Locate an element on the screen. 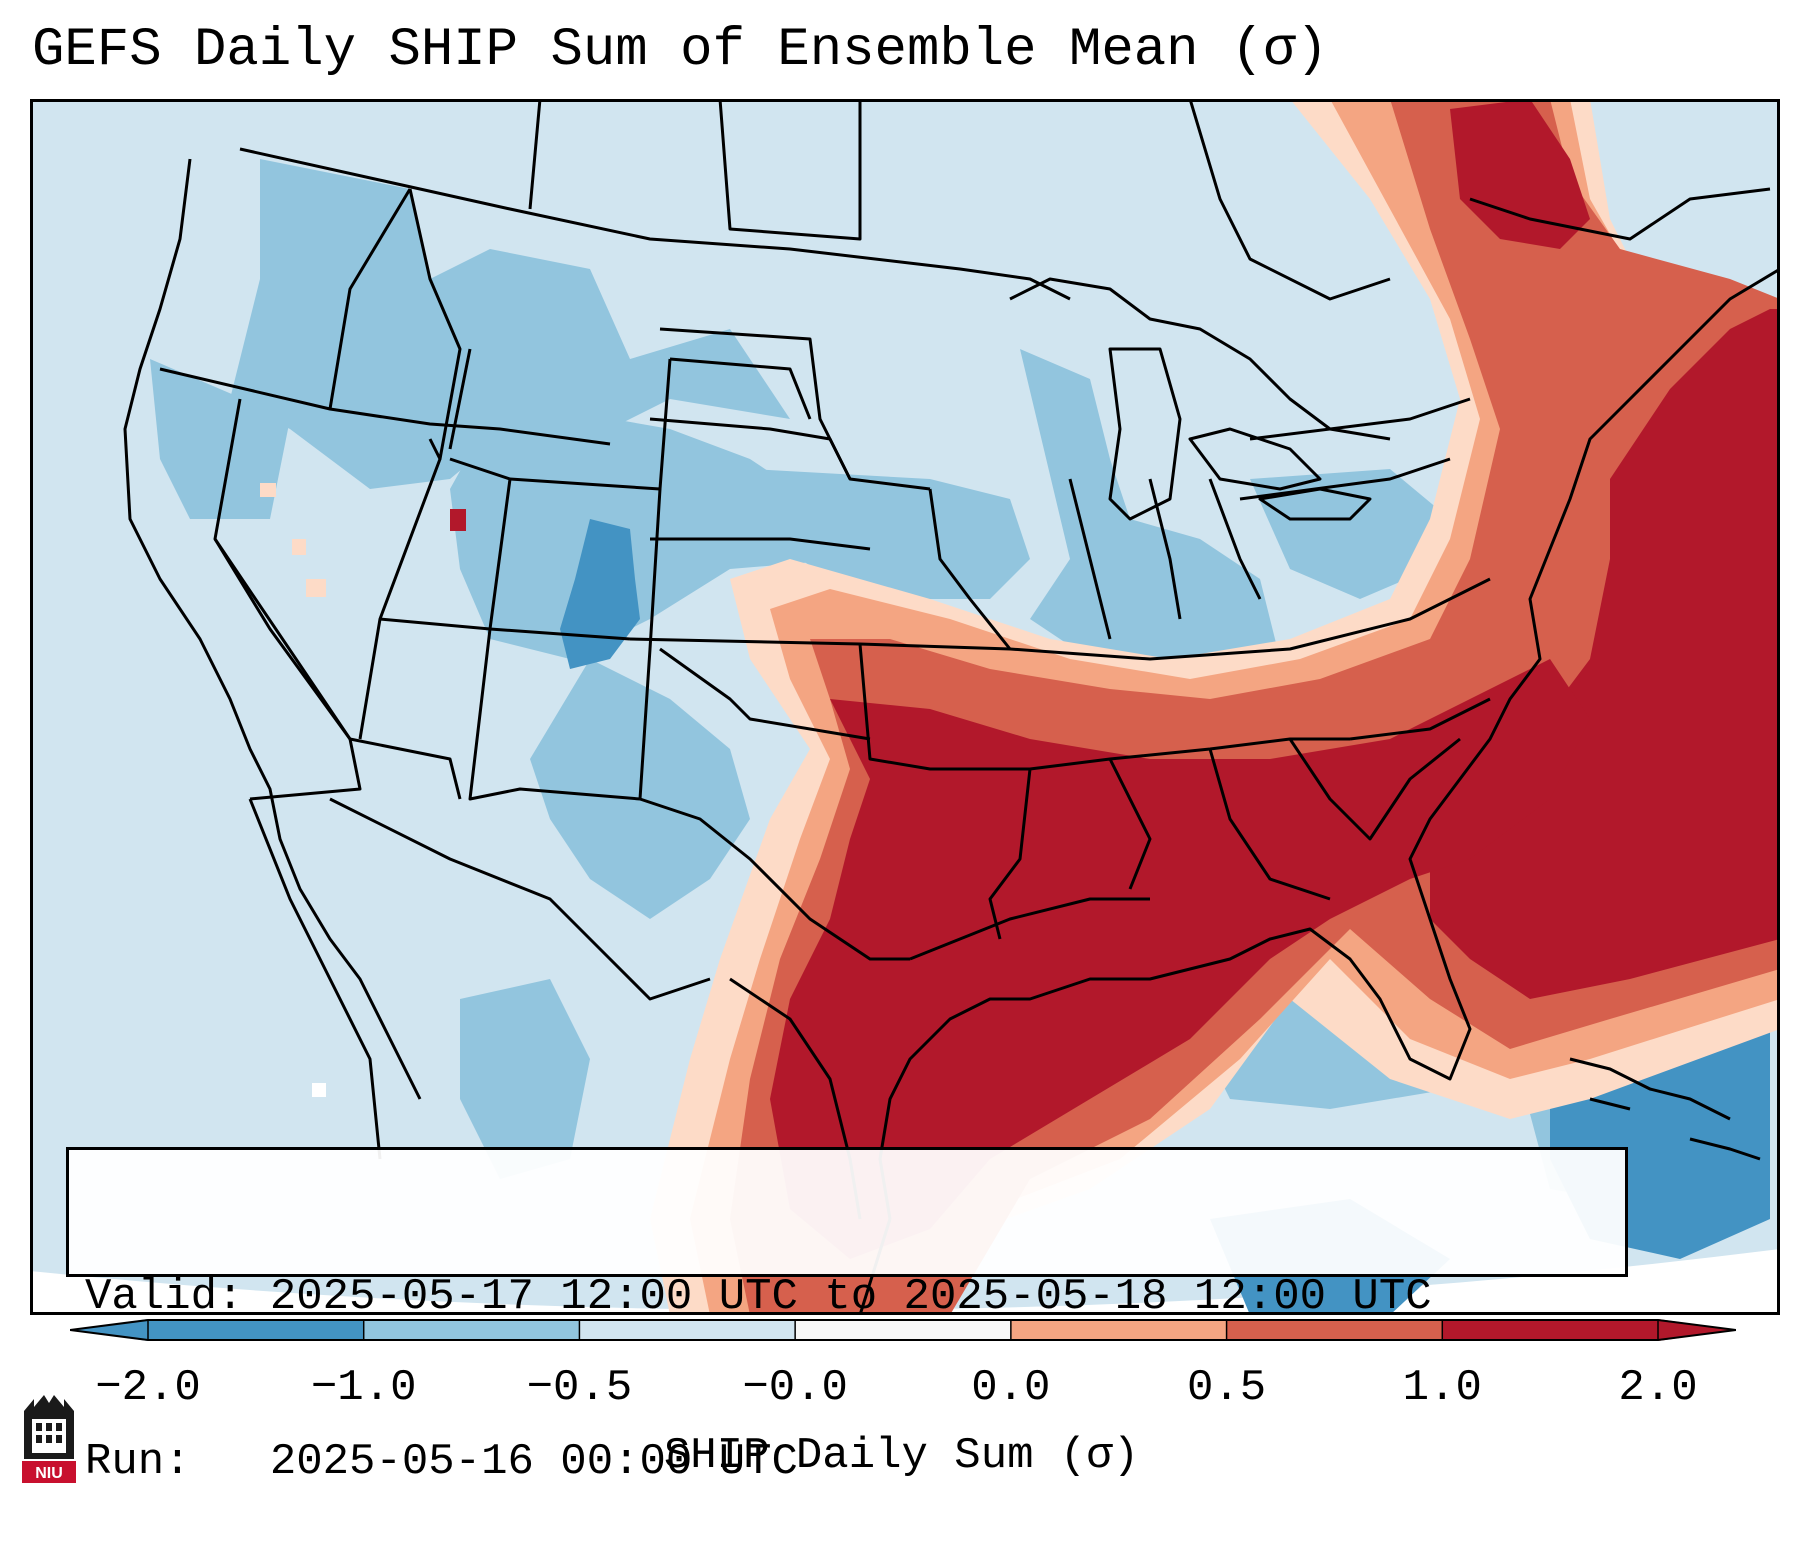  colorbar-tick-label: −0.5 is located at coordinates (579, 1388).